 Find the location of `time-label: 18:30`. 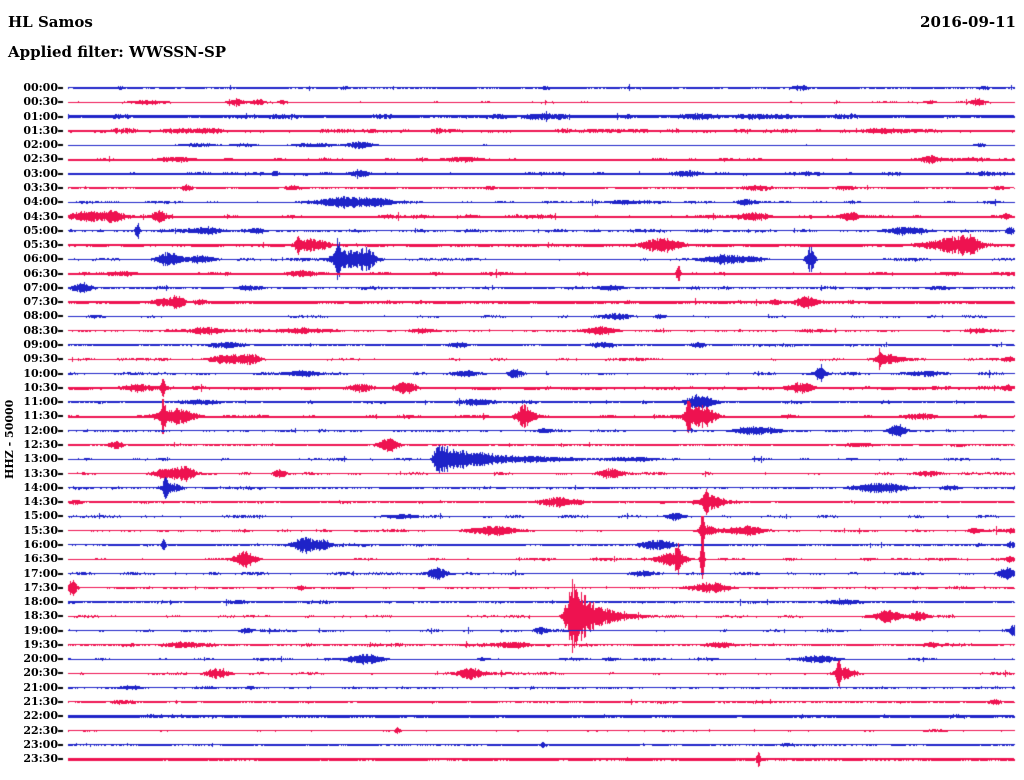

time-label: 18:30 is located at coordinates (40, 616).